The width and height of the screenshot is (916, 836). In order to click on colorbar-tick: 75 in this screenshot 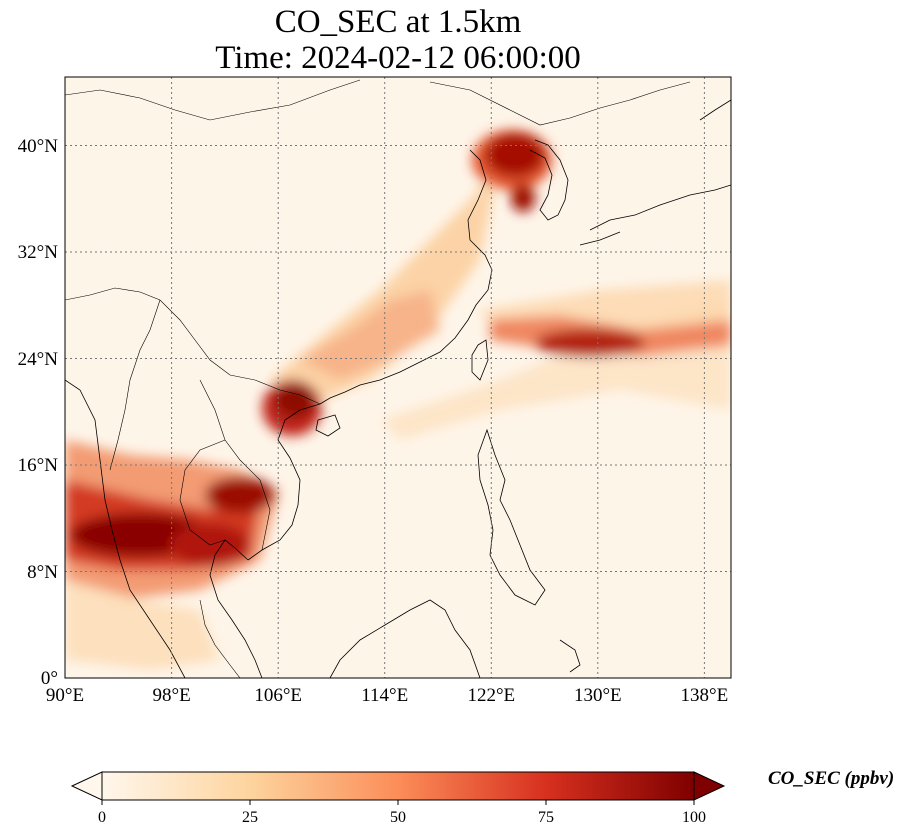, I will do `click(546, 817)`.